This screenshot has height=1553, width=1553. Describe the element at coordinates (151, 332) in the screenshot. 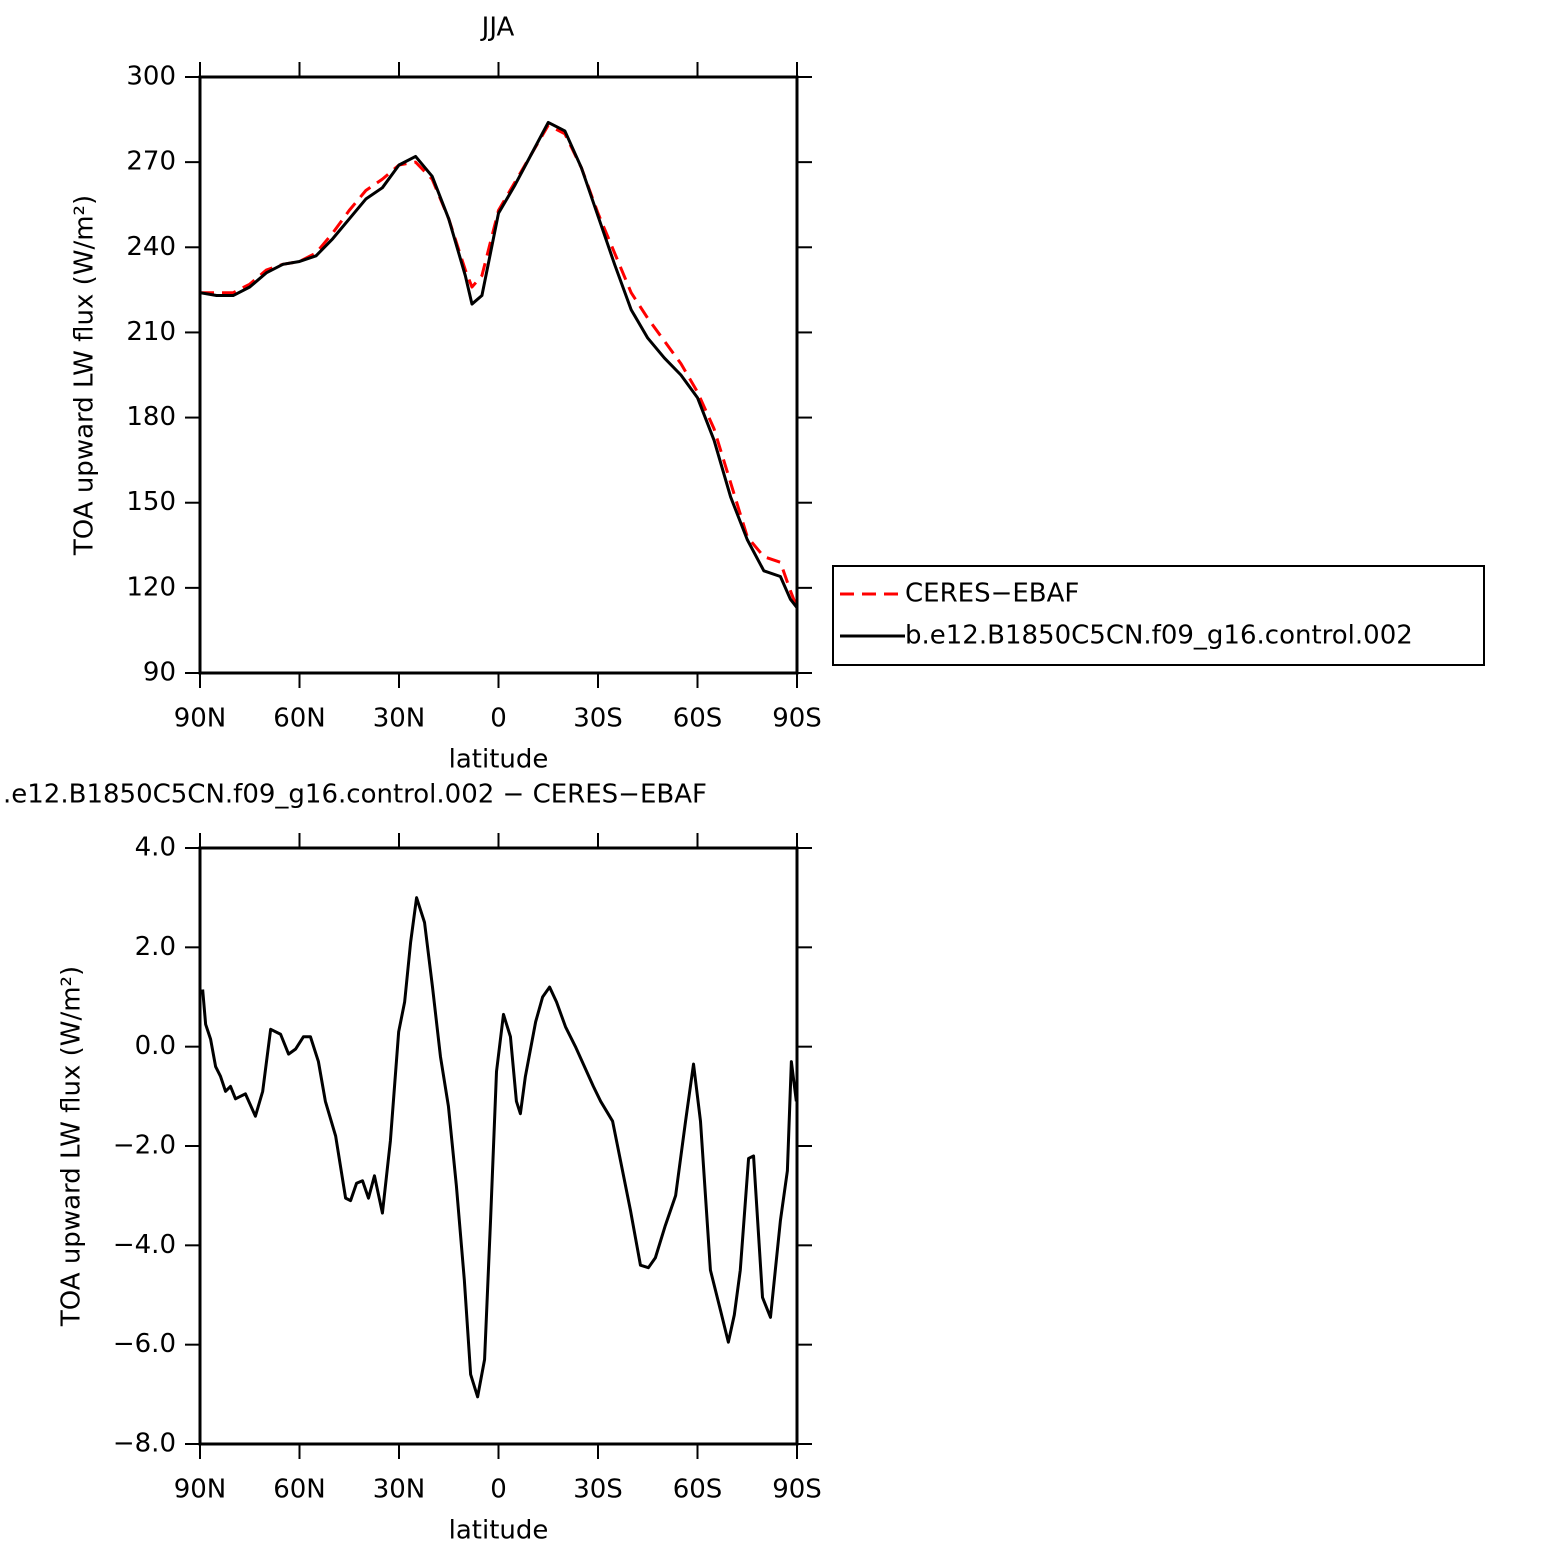

I see `y-tick-label: 210` at that location.